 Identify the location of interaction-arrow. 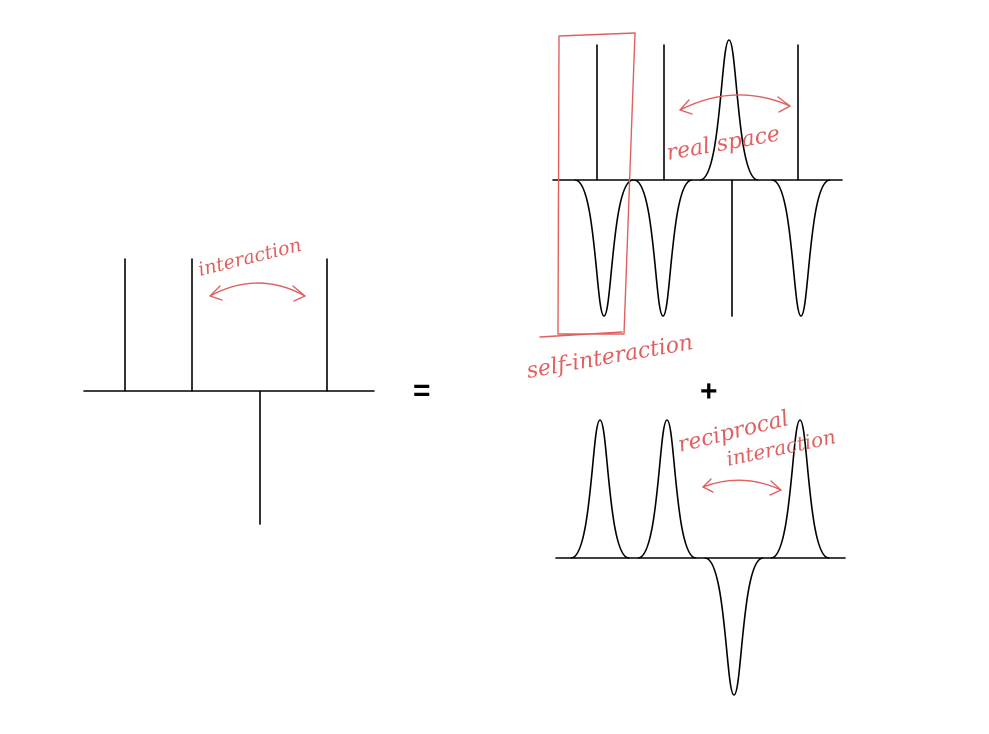
(257, 289).